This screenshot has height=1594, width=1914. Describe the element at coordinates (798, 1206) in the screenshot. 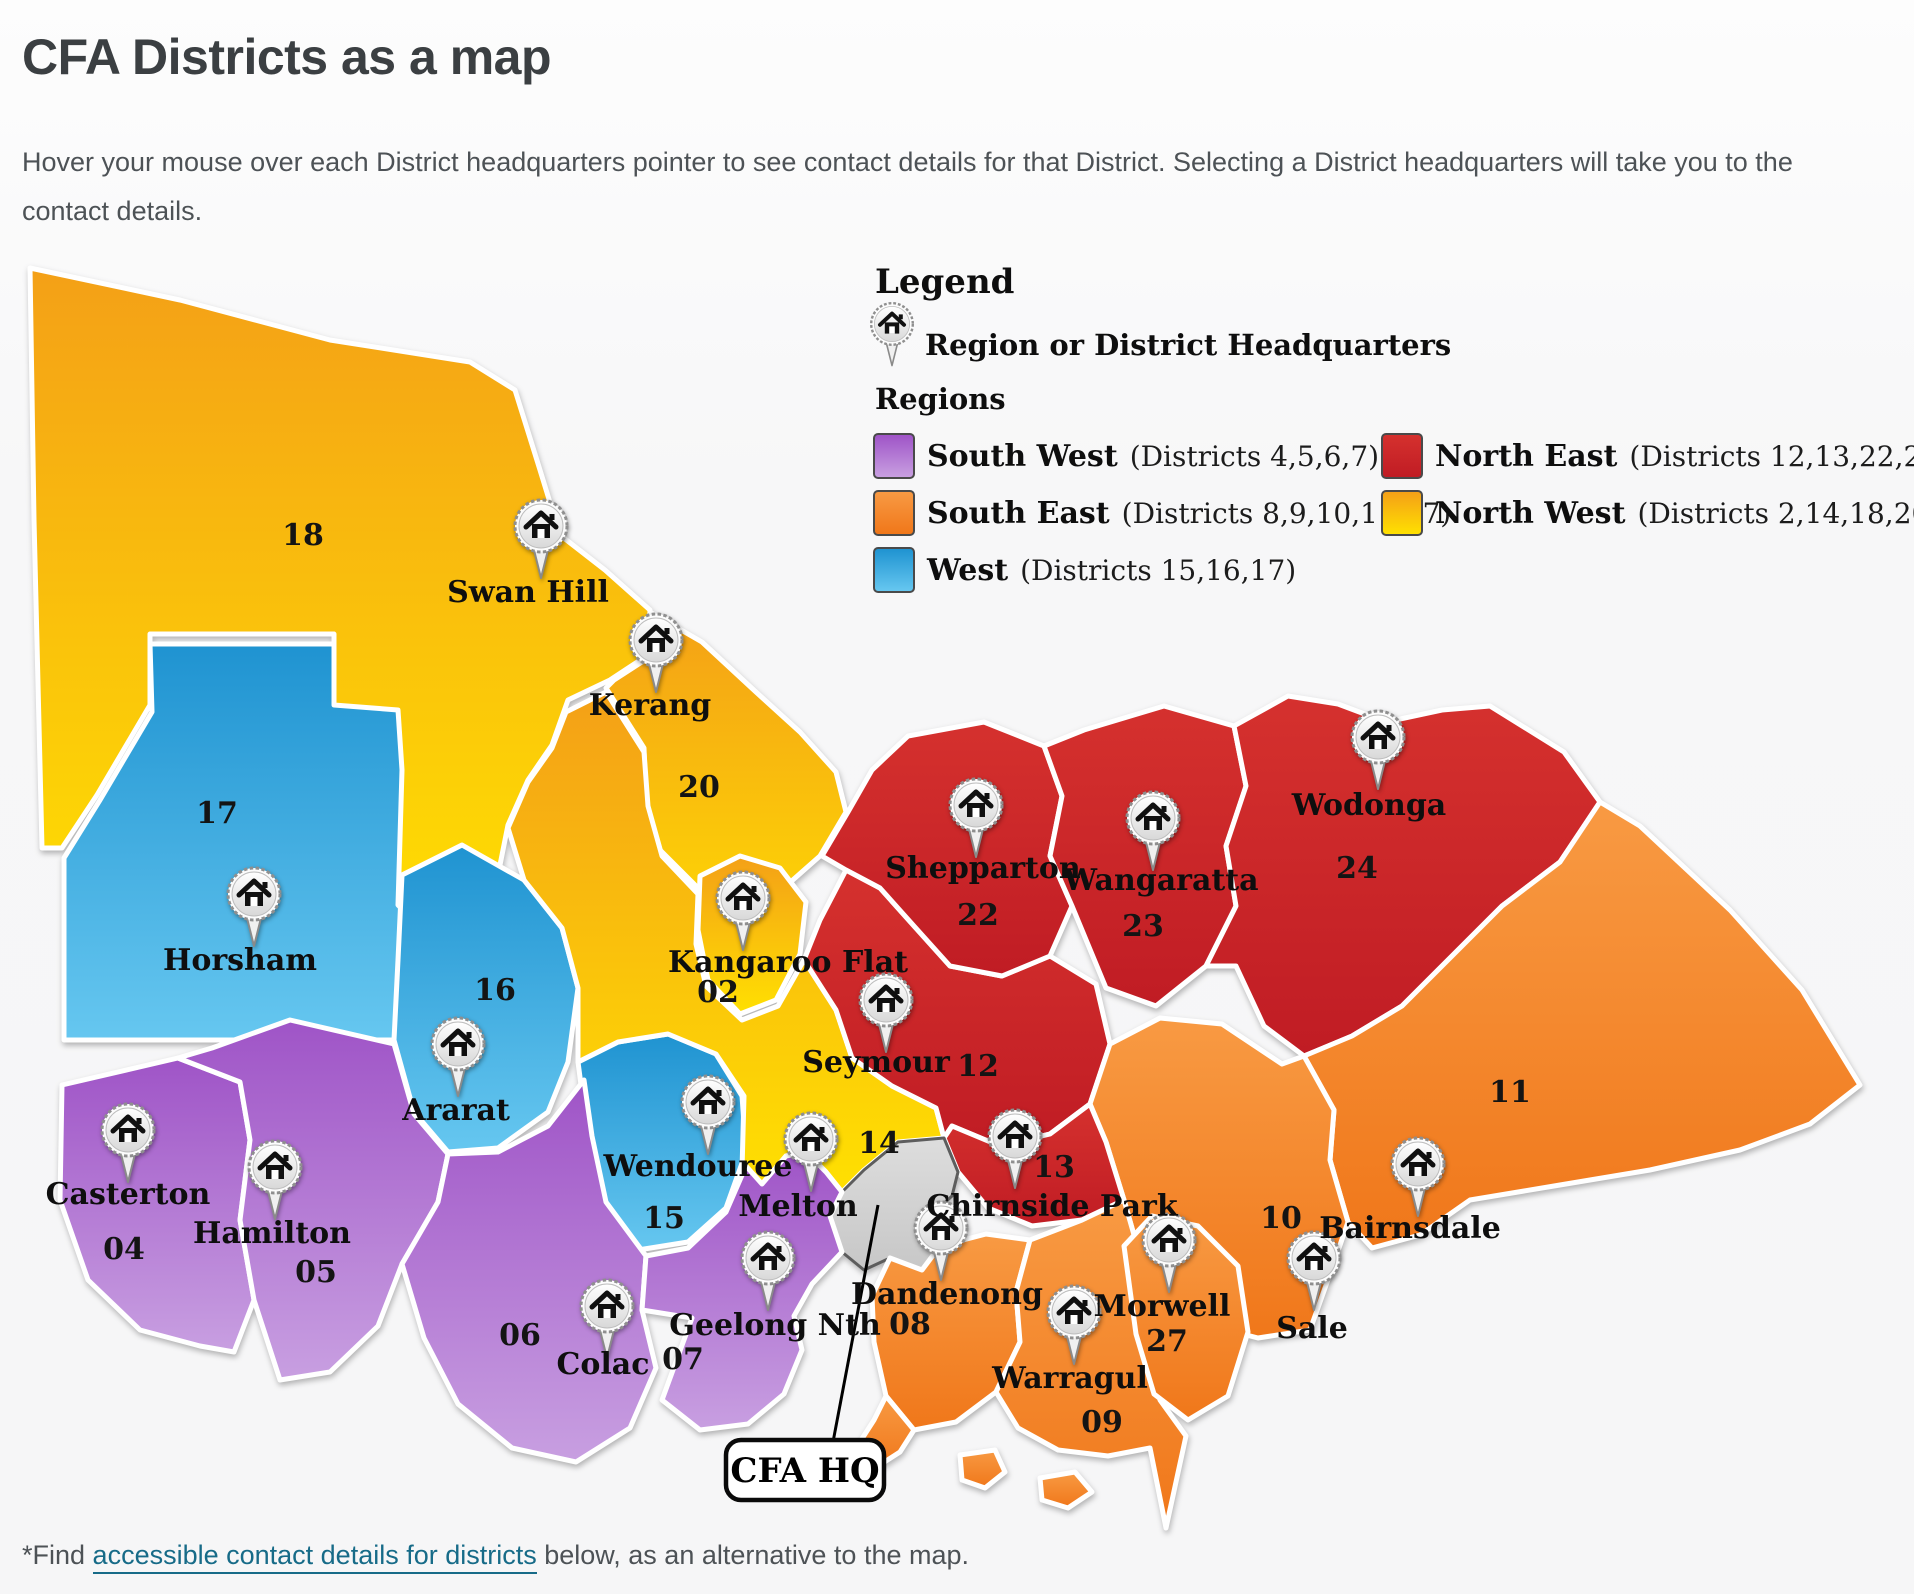

I see `label-melton: Melton` at that location.